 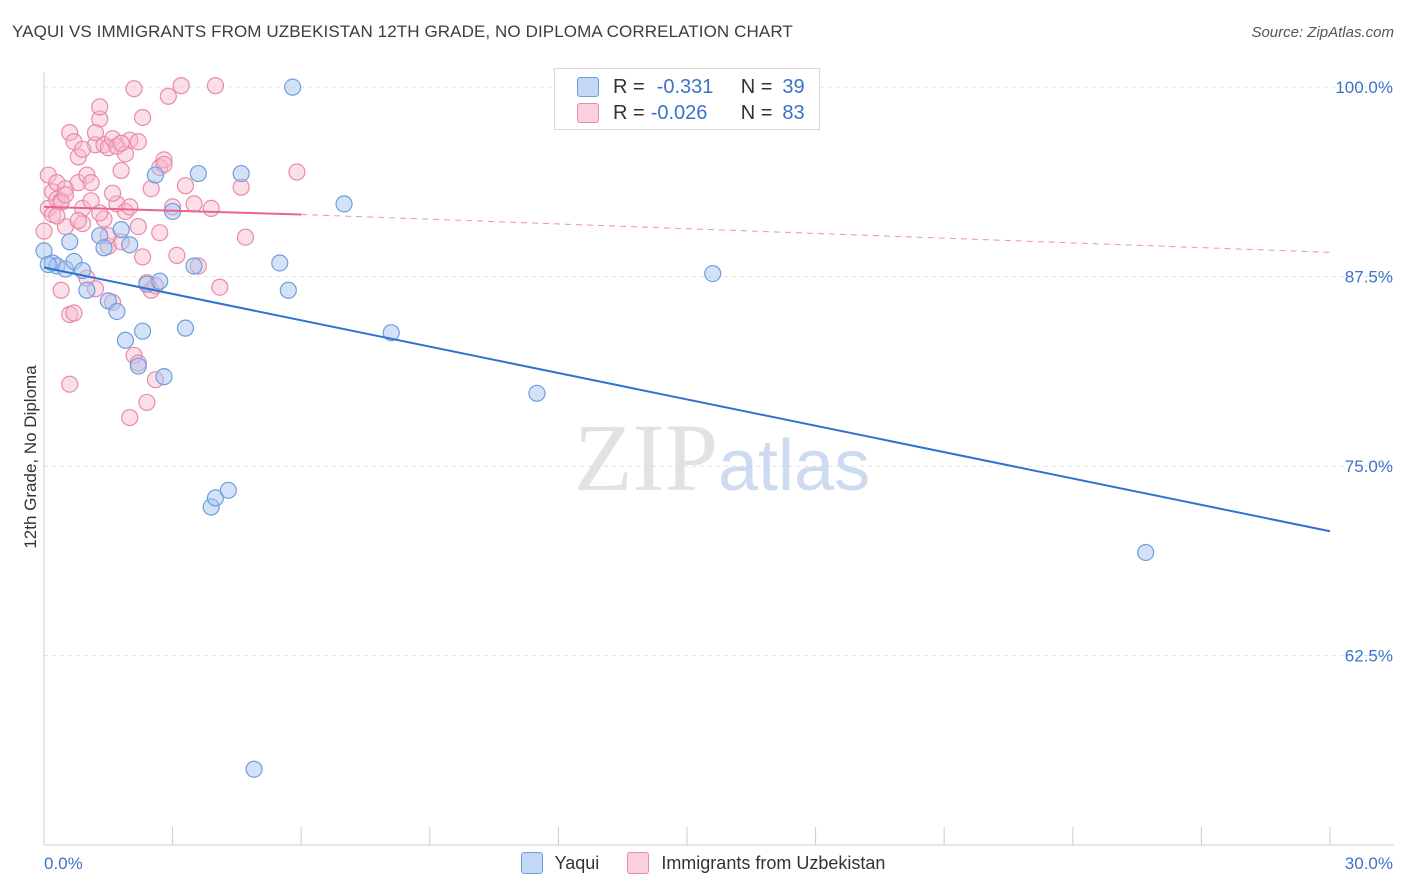 What do you see at coordinates (793, 112) in the screenshot?
I see `legend-n-value: 83` at bounding box center [793, 112].